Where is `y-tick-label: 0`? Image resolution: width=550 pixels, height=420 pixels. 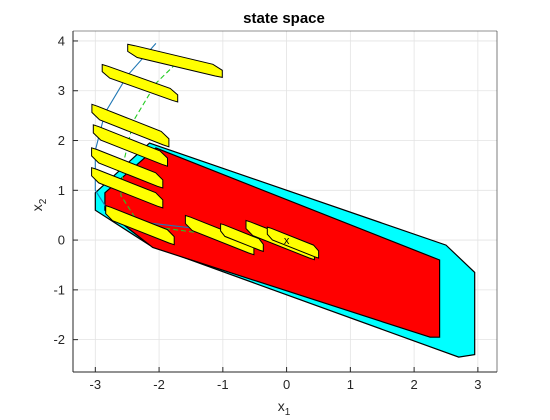 y-tick-label: 0 is located at coordinates (61, 240).